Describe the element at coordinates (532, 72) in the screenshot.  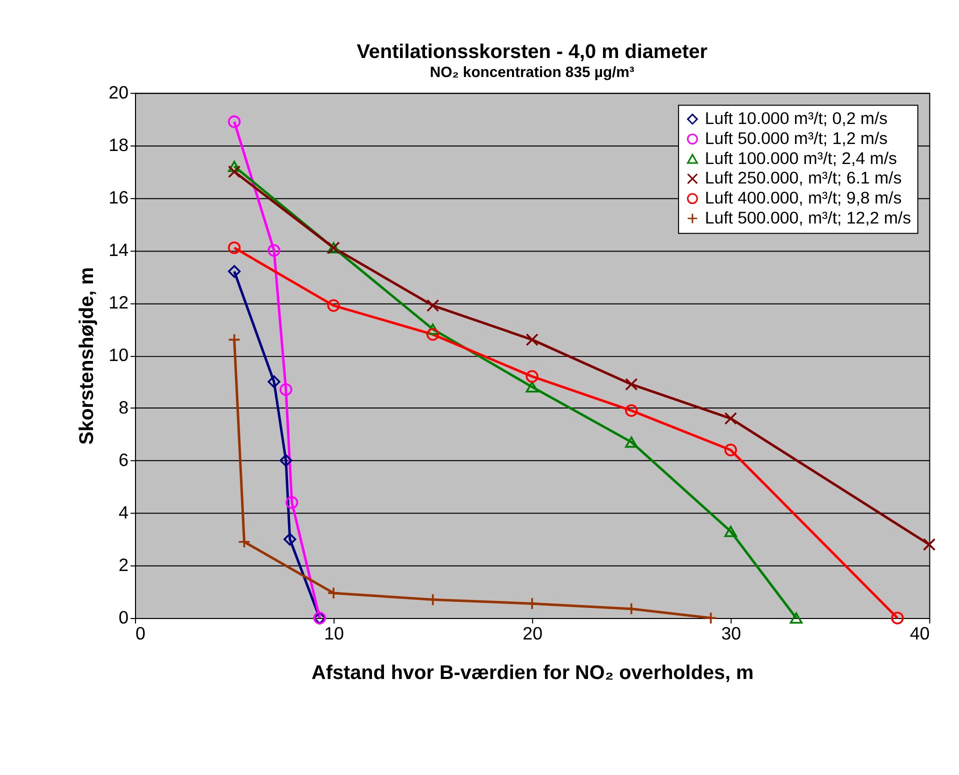
I see `chart-subtitle: NO₂ koncentration 835 µg/m³` at that location.